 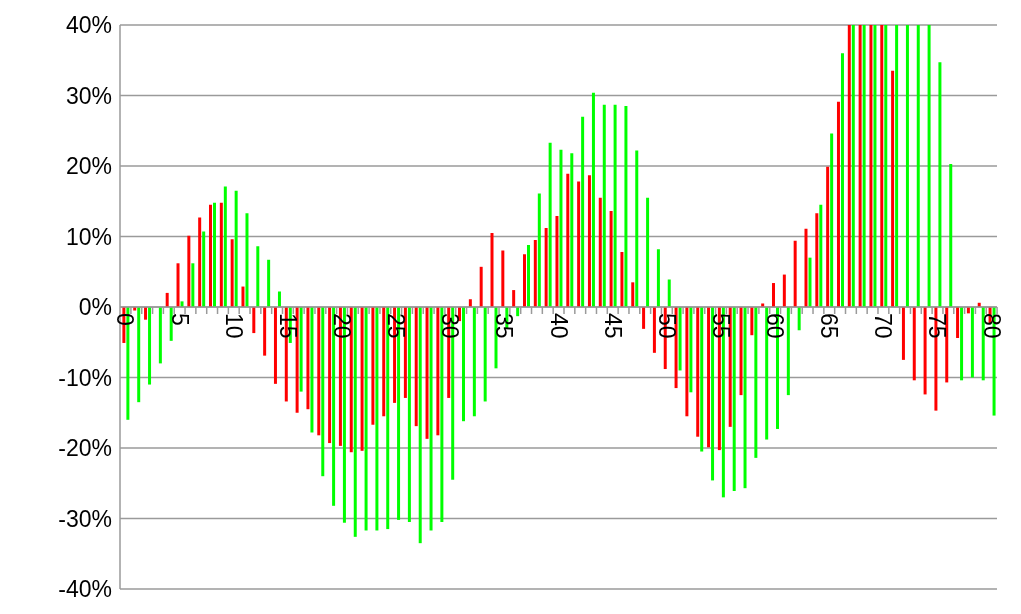 I want to click on y-tick-label: 30%, so click(x=88, y=95).